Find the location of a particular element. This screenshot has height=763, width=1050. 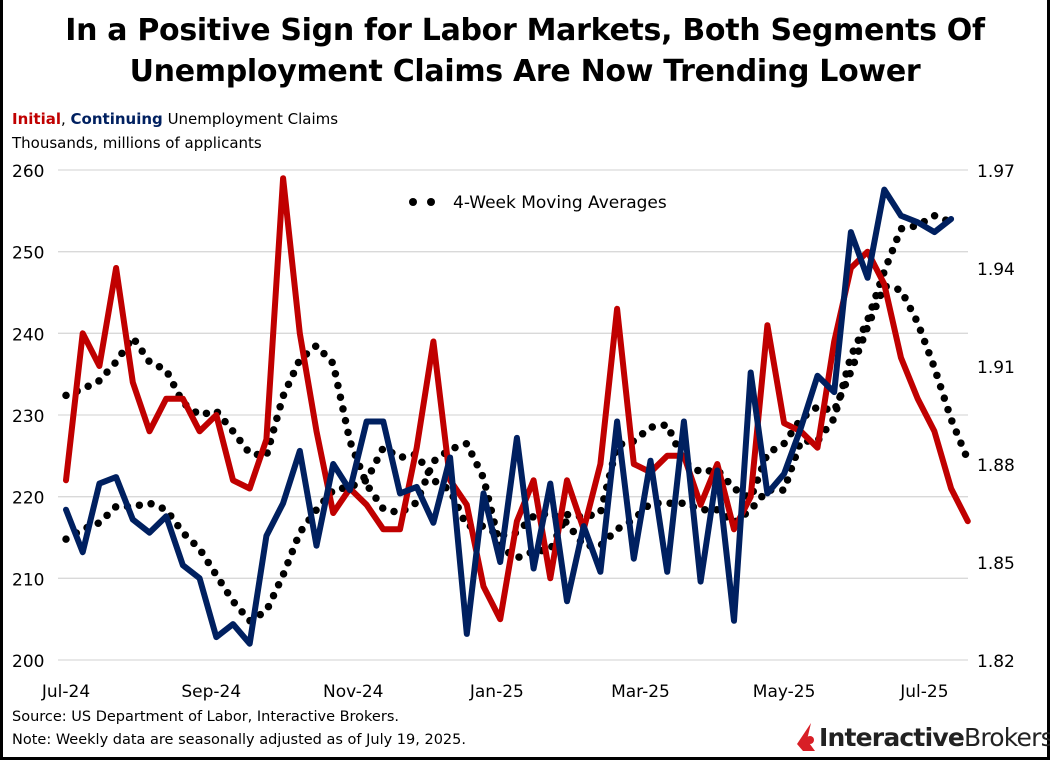

y-left-tick-label: 230 is located at coordinates (28, 417).